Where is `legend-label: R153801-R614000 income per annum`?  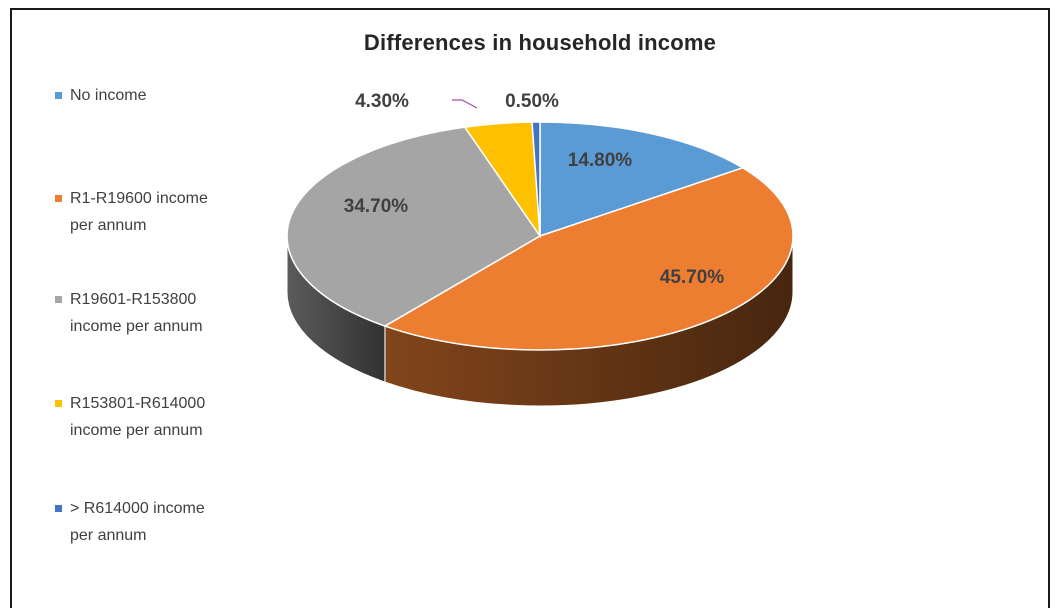 legend-label: R153801-R614000 income per annum is located at coordinates (138, 417).